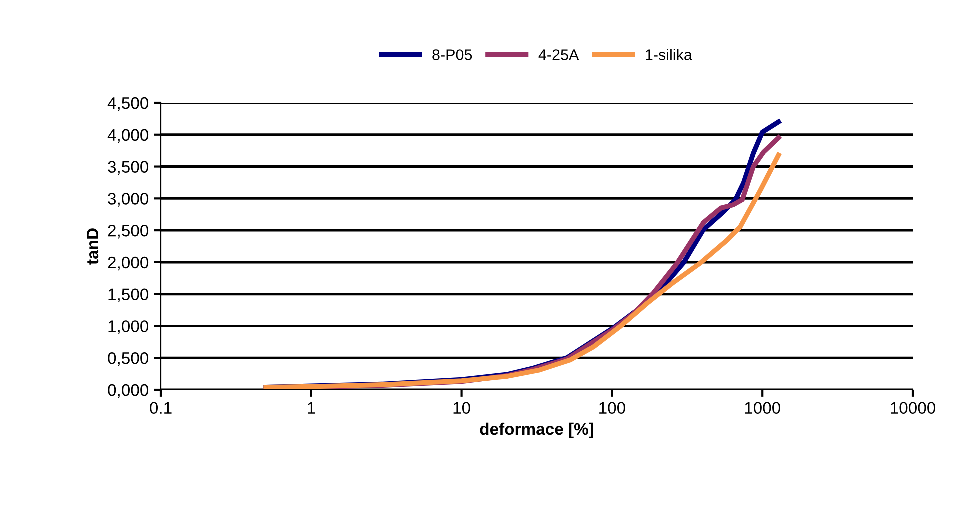 This screenshot has height=510, width=973. I want to click on y-tick-label: 4,500, so click(128, 104).